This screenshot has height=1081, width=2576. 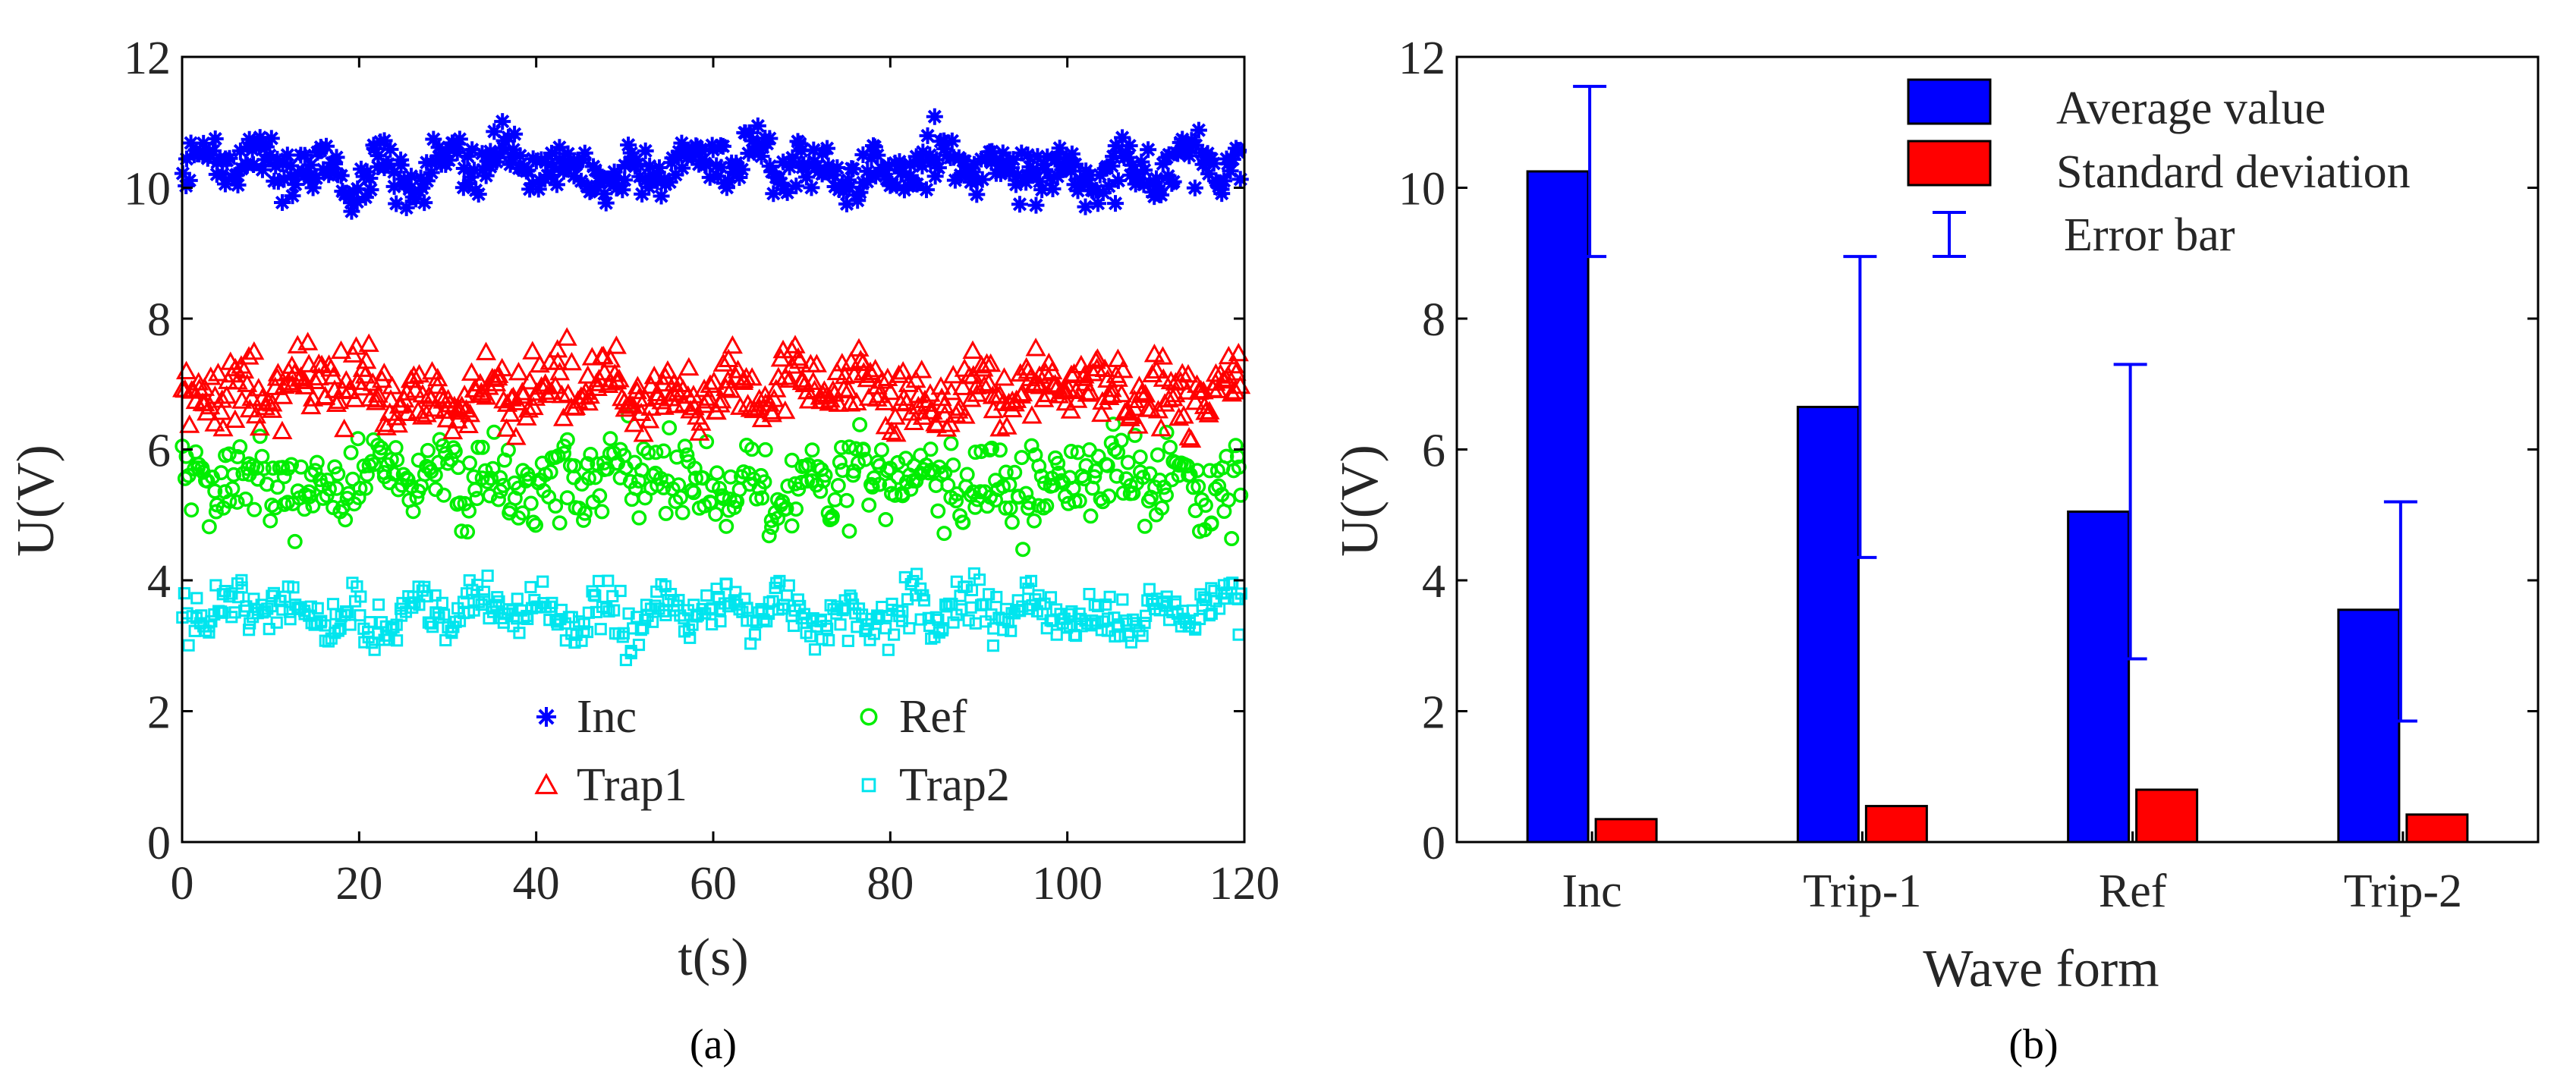 I want to click on y-tick-label: 0, so click(x=1433, y=843).